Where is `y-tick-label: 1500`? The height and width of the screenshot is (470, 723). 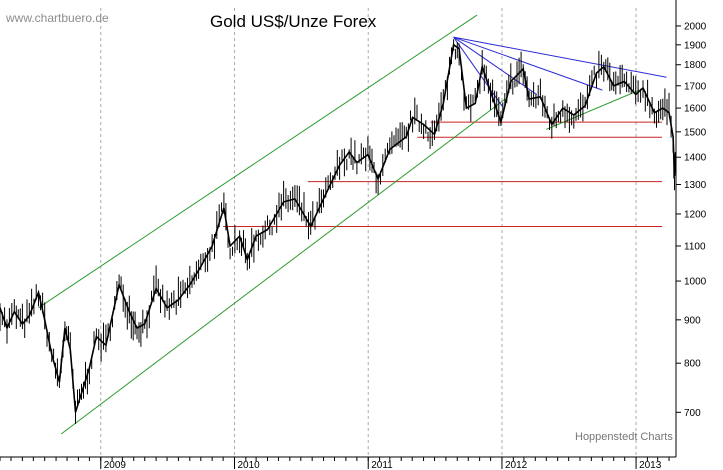
y-tick-label: 1500 is located at coordinates (695, 132).